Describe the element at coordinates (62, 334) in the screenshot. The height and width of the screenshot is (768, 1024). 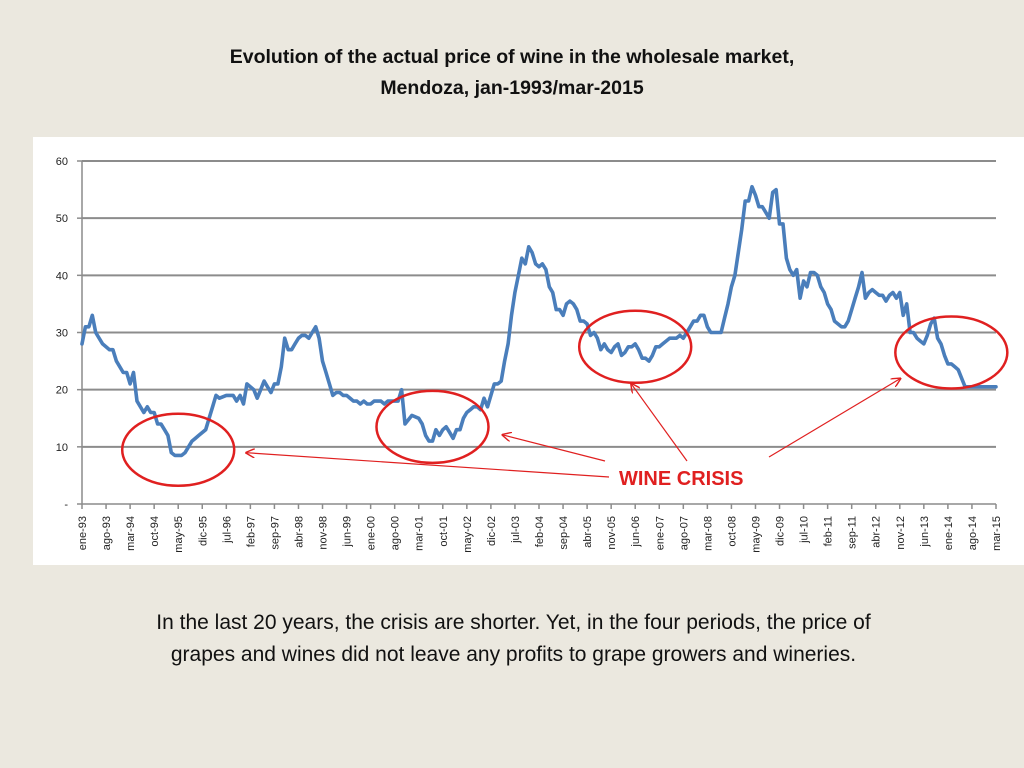
I see `y-tick-label: 30` at that location.